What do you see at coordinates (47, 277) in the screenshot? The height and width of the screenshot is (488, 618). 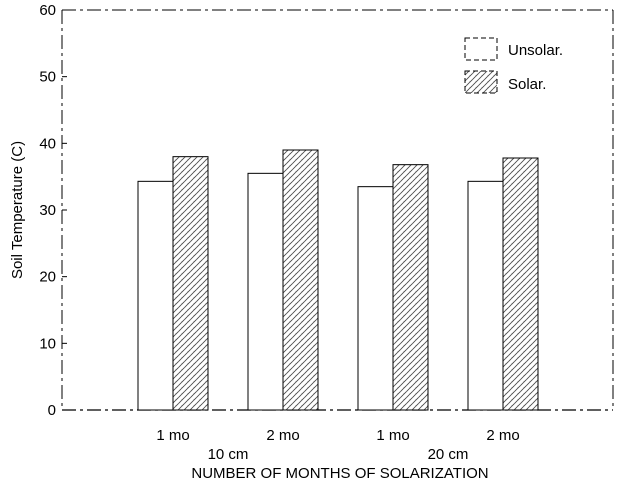 I see `y-tick-label: 20` at bounding box center [47, 277].